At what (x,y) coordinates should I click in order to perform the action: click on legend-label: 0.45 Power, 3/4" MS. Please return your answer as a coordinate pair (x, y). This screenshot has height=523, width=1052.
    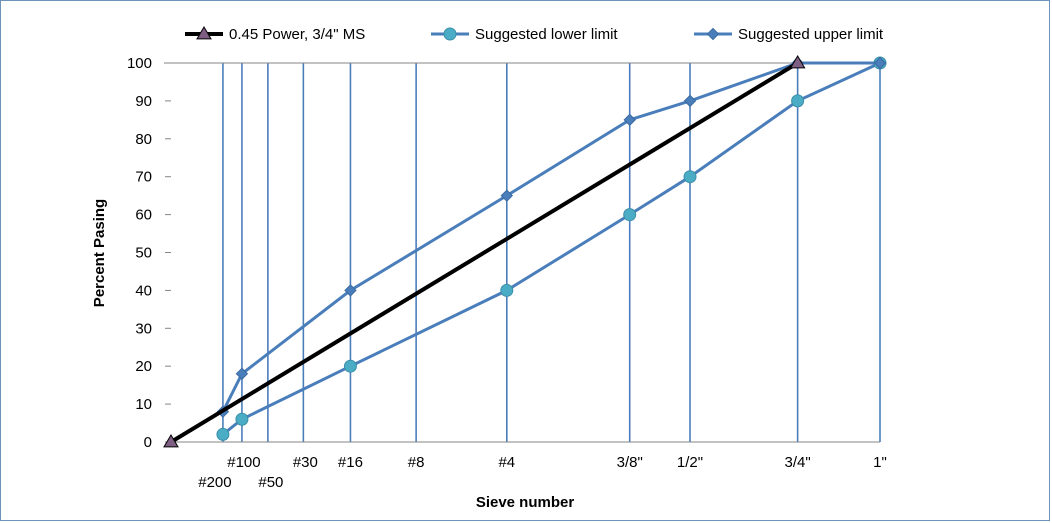
    Looking at the image, I should click on (297, 34).